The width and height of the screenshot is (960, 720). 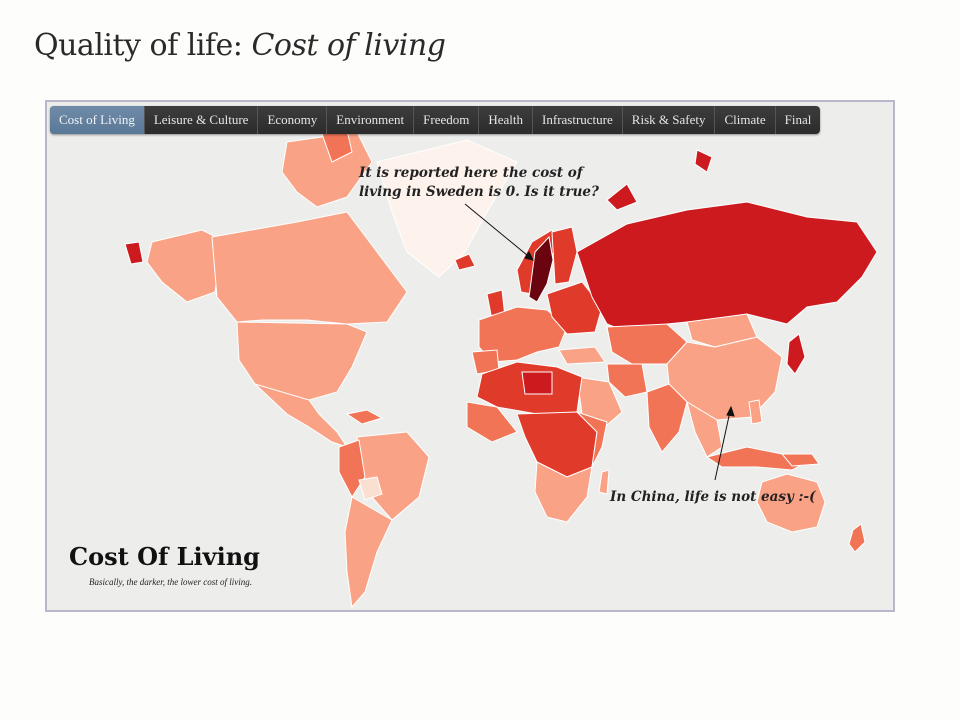 What do you see at coordinates (563, 492) in the screenshot?
I see `region-southern-africa` at bounding box center [563, 492].